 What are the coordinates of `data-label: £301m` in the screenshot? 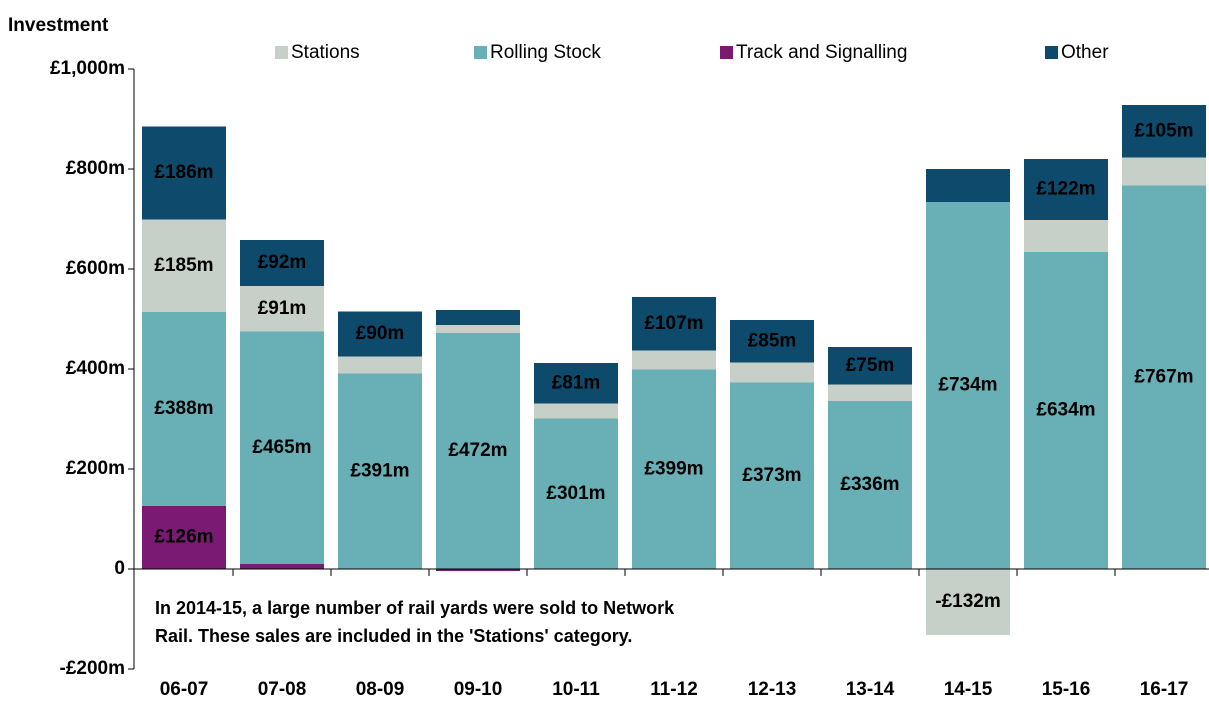 It's located at (575, 493).